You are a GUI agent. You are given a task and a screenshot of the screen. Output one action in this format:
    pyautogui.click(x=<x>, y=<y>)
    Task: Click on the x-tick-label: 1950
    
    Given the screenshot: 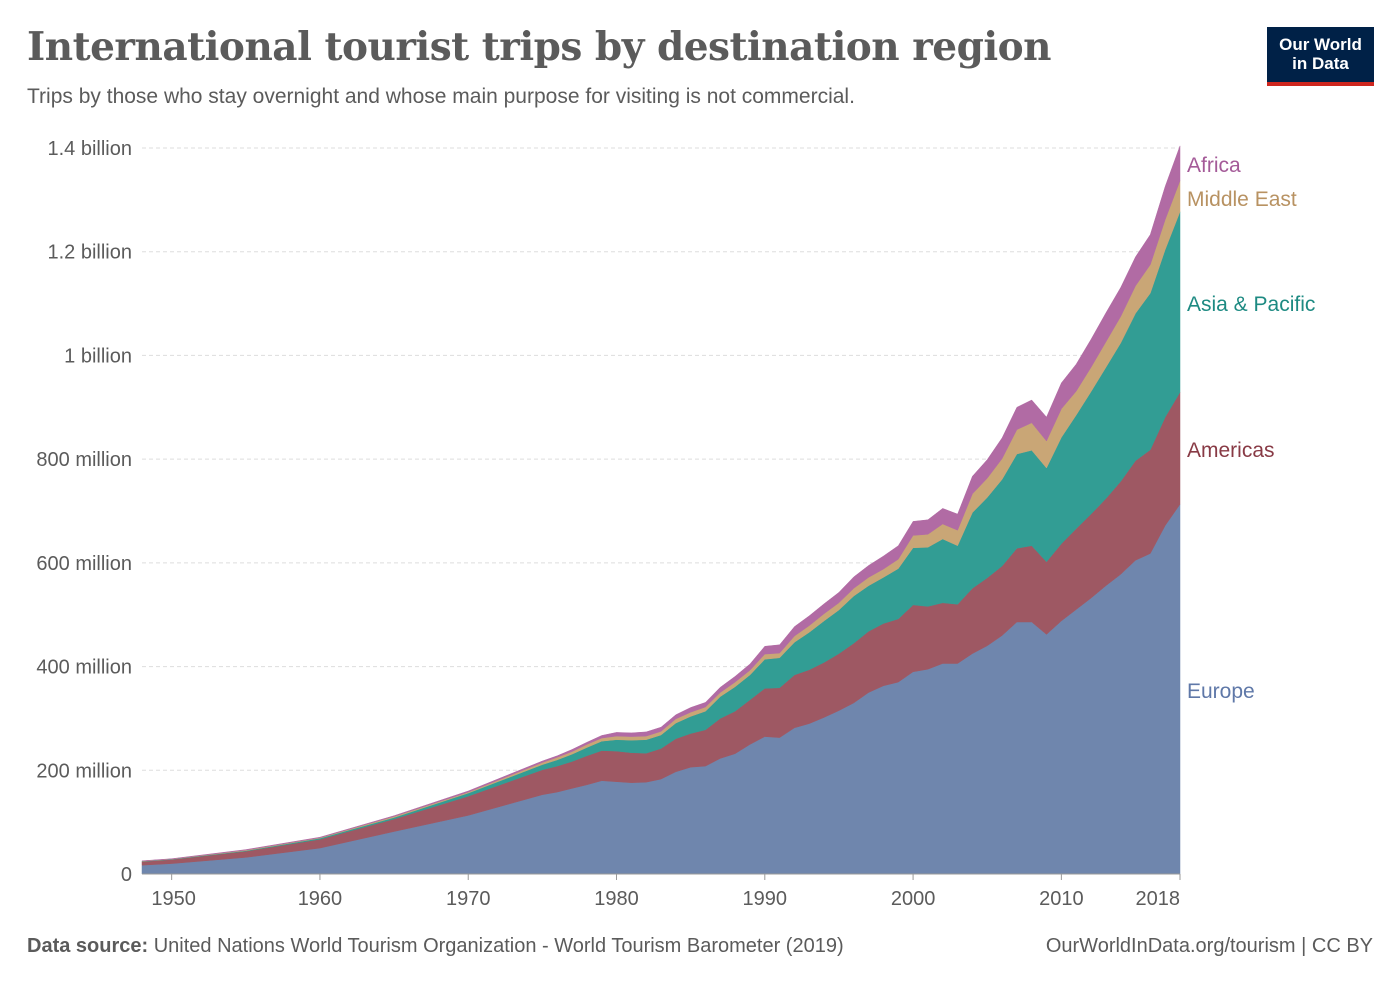 What is the action you would take?
    pyautogui.click(x=173, y=899)
    